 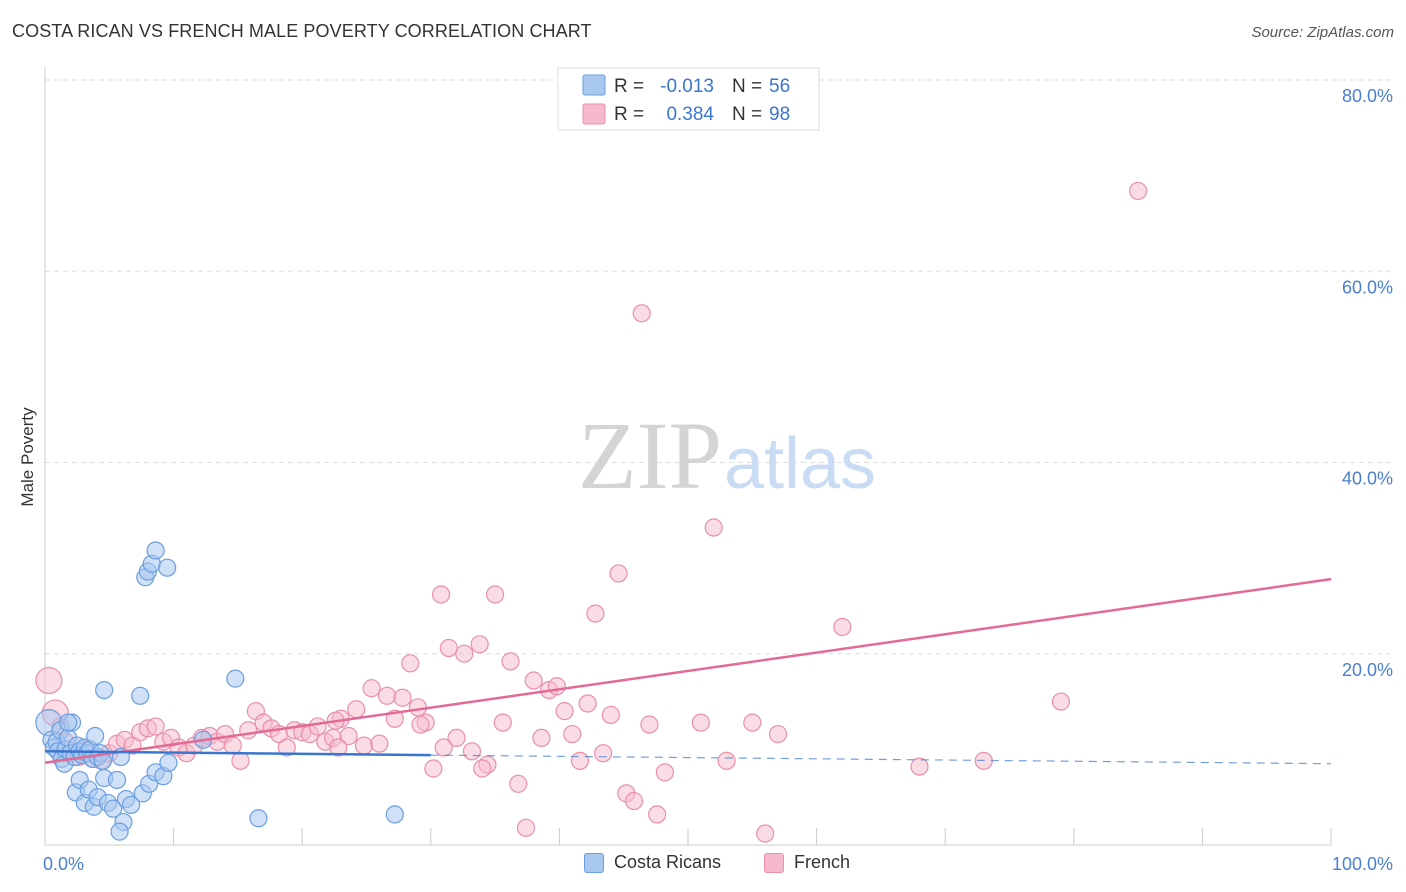 I want to click on y-tick-label-1: 40.0%, so click(x=1367, y=479).